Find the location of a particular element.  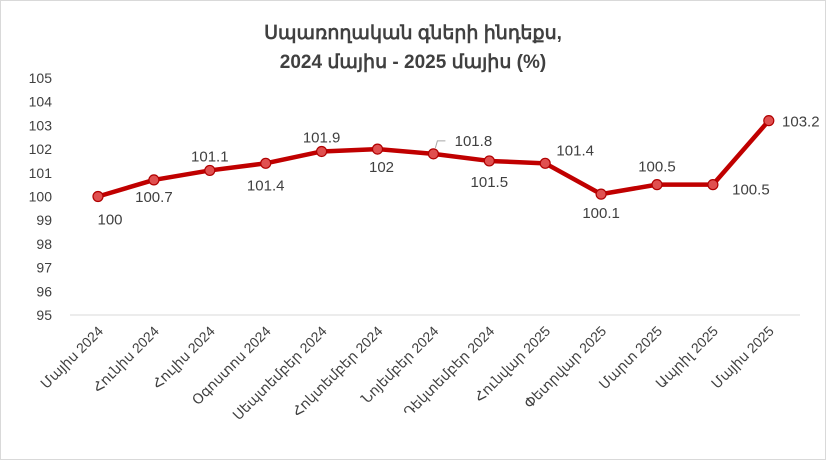

data-label-6: 101.8 is located at coordinates (474, 141).